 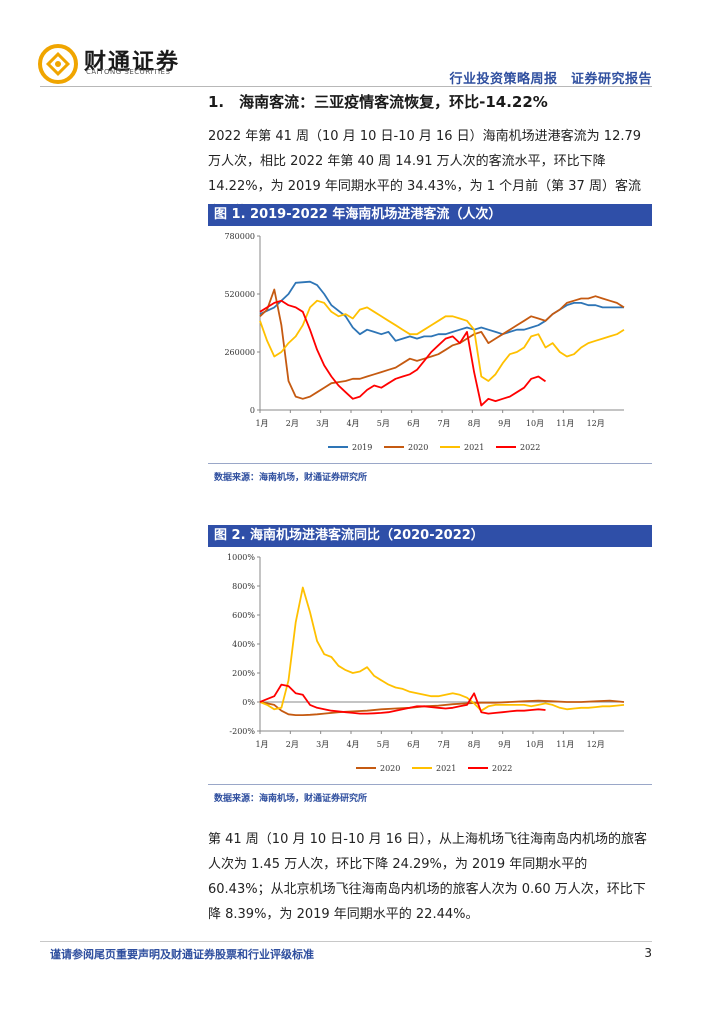 What do you see at coordinates (243, 644) in the screenshot?
I see `y-tick-label: 400%` at bounding box center [243, 644].